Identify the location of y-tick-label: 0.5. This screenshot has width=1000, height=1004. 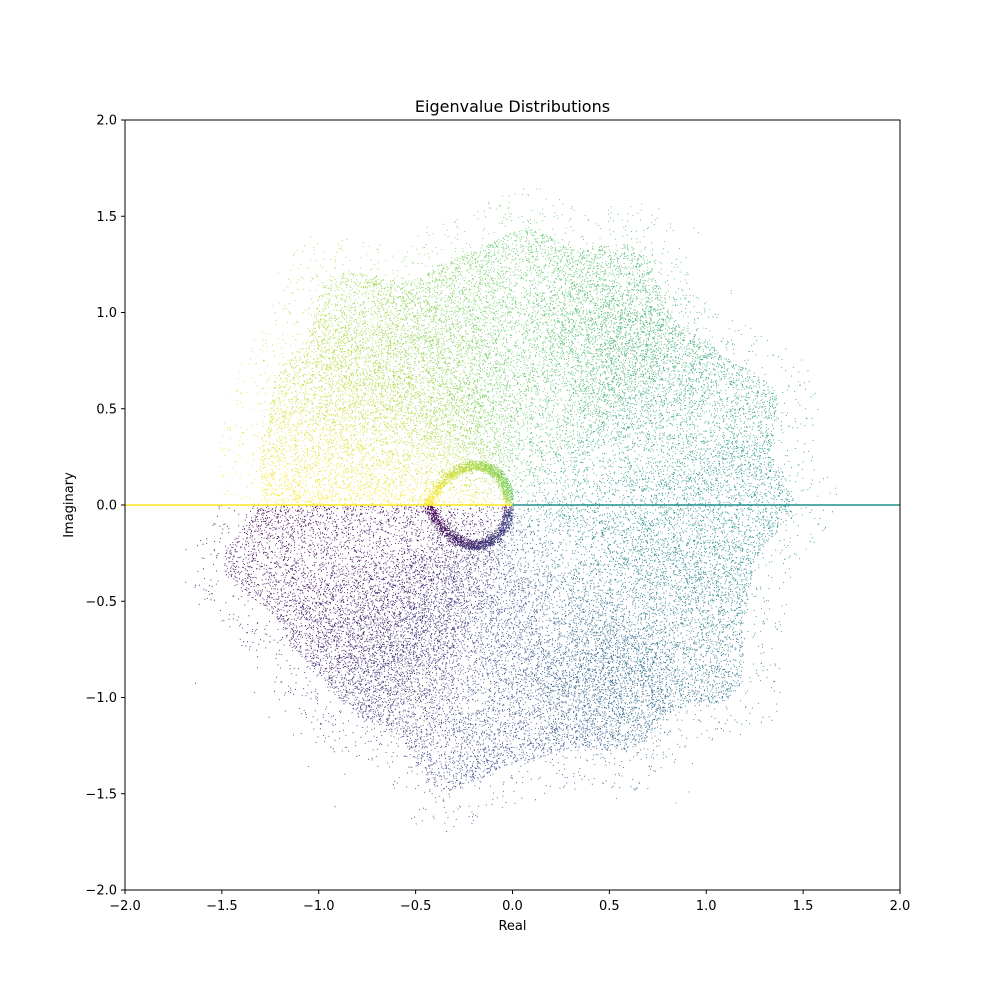
(106, 409).